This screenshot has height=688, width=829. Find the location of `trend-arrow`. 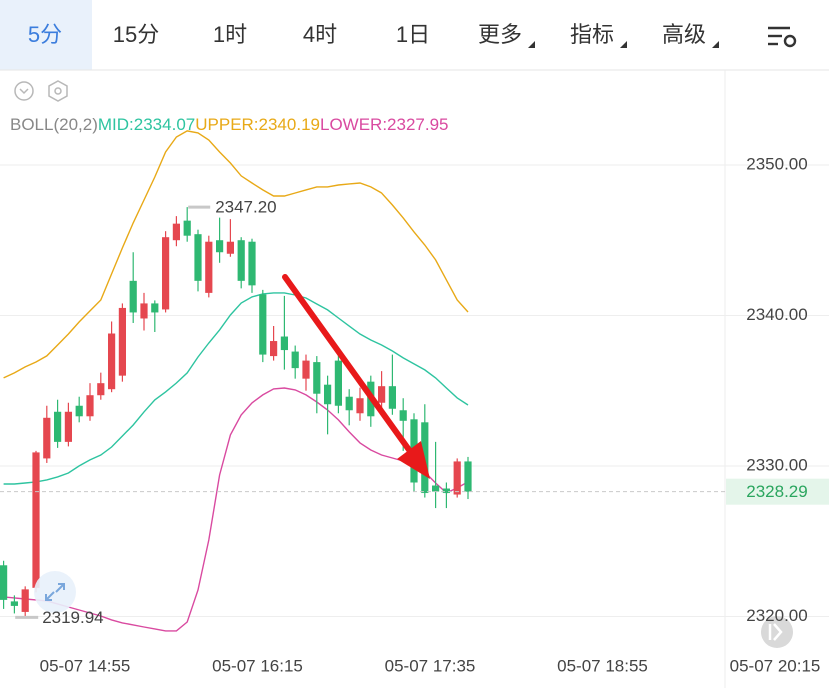

trend-arrow is located at coordinates (356, 376).